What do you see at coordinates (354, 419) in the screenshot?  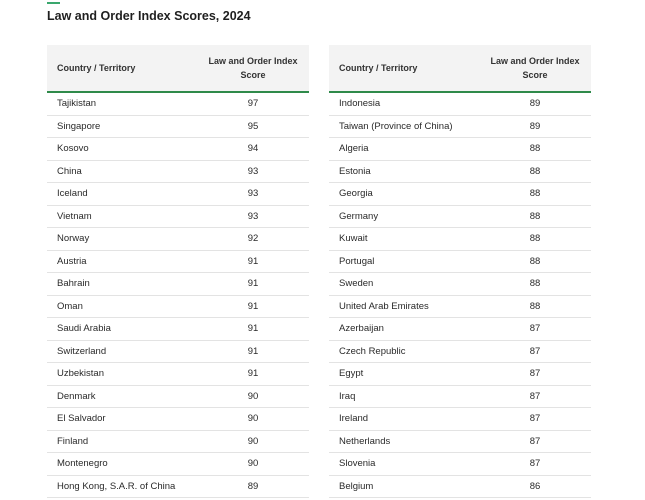 I see `country-cell: Ireland` at bounding box center [354, 419].